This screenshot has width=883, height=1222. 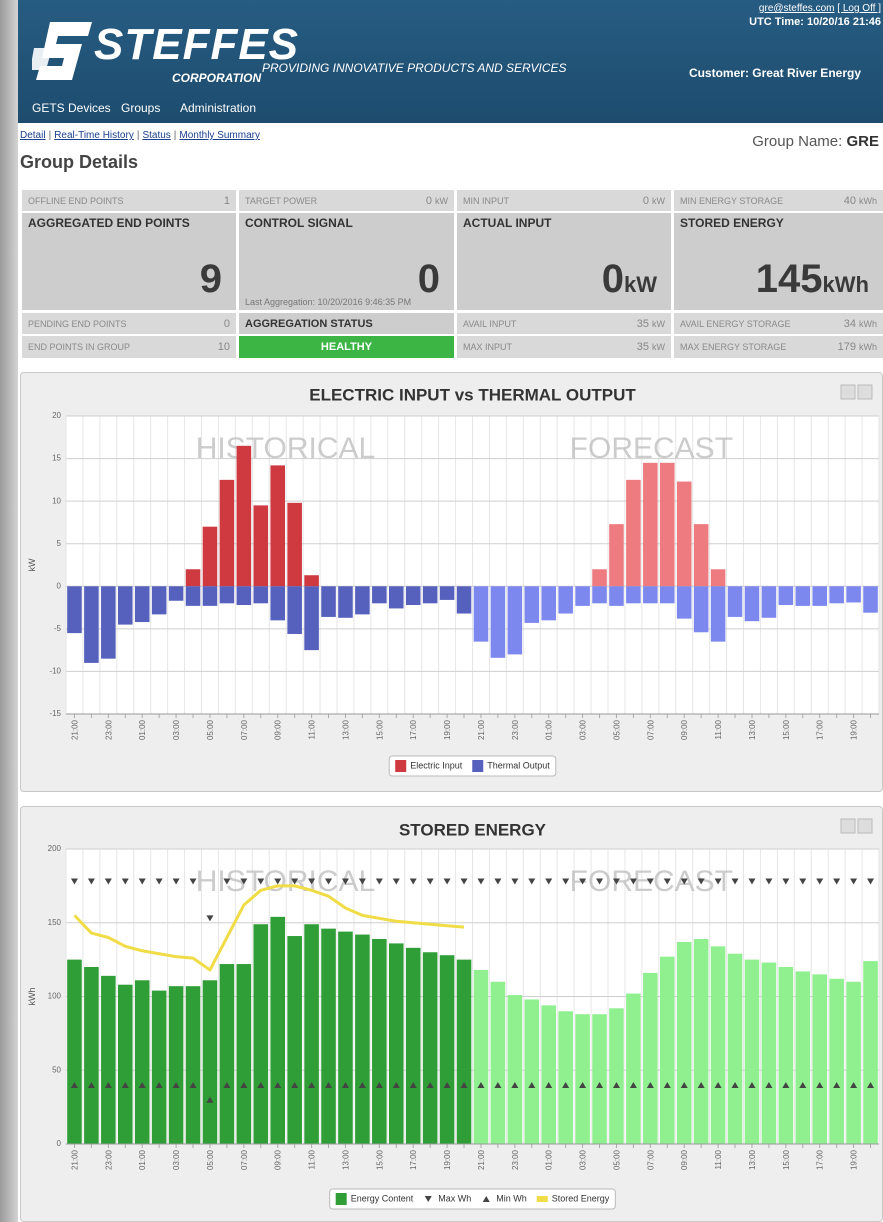 I want to click on metric-row: PENDING END POINTS 0, so click(x=129, y=323).